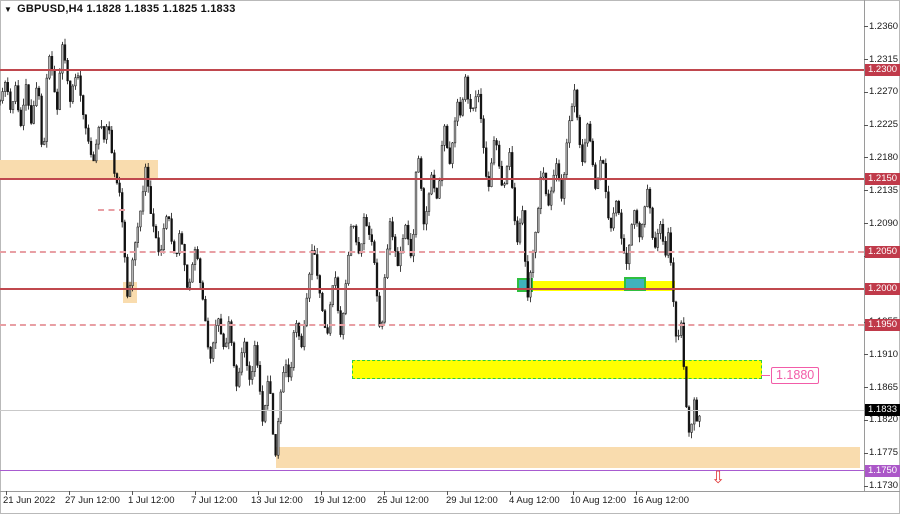 The width and height of the screenshot is (900, 514). I want to click on y-axis-price-tag-1.2050: 1.2050, so click(882, 252).